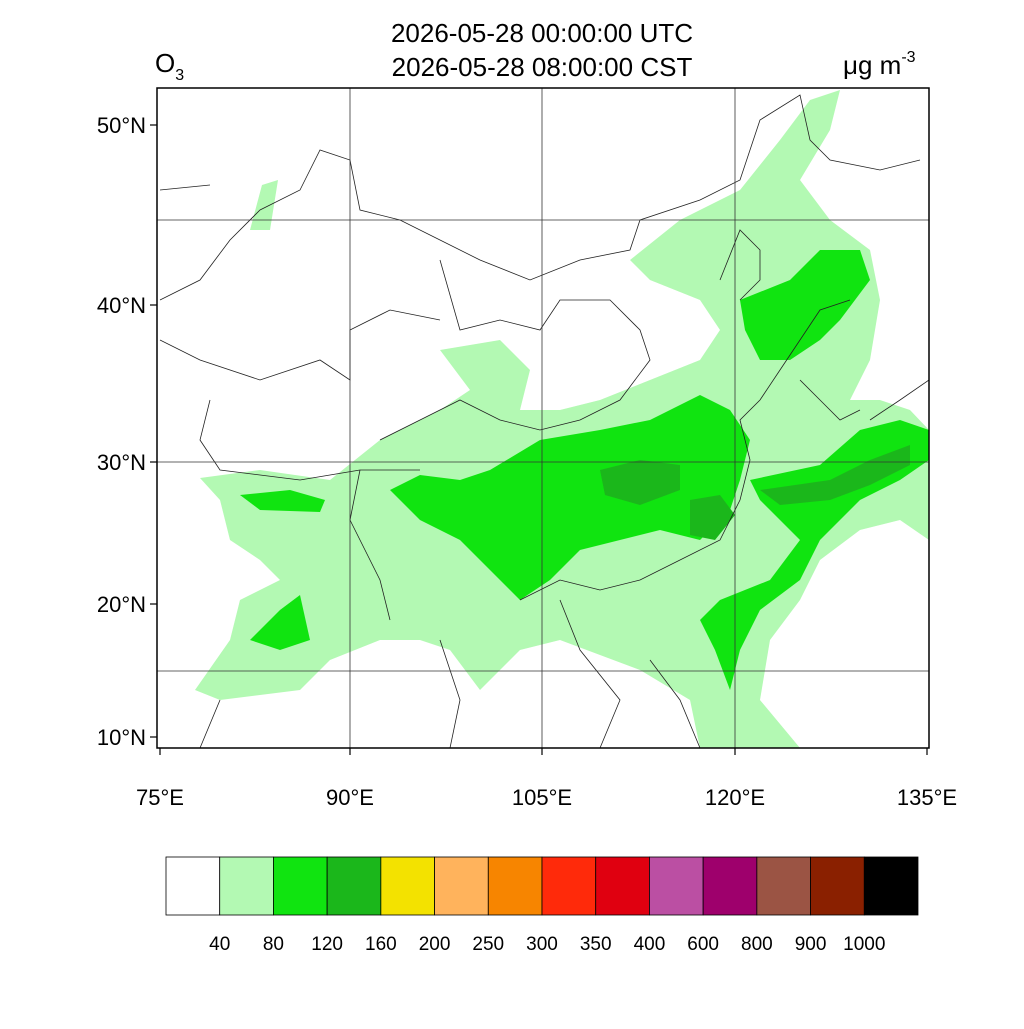  Describe the element at coordinates (282, 501) in the screenshot. I see `ozone-80-120-west` at that location.